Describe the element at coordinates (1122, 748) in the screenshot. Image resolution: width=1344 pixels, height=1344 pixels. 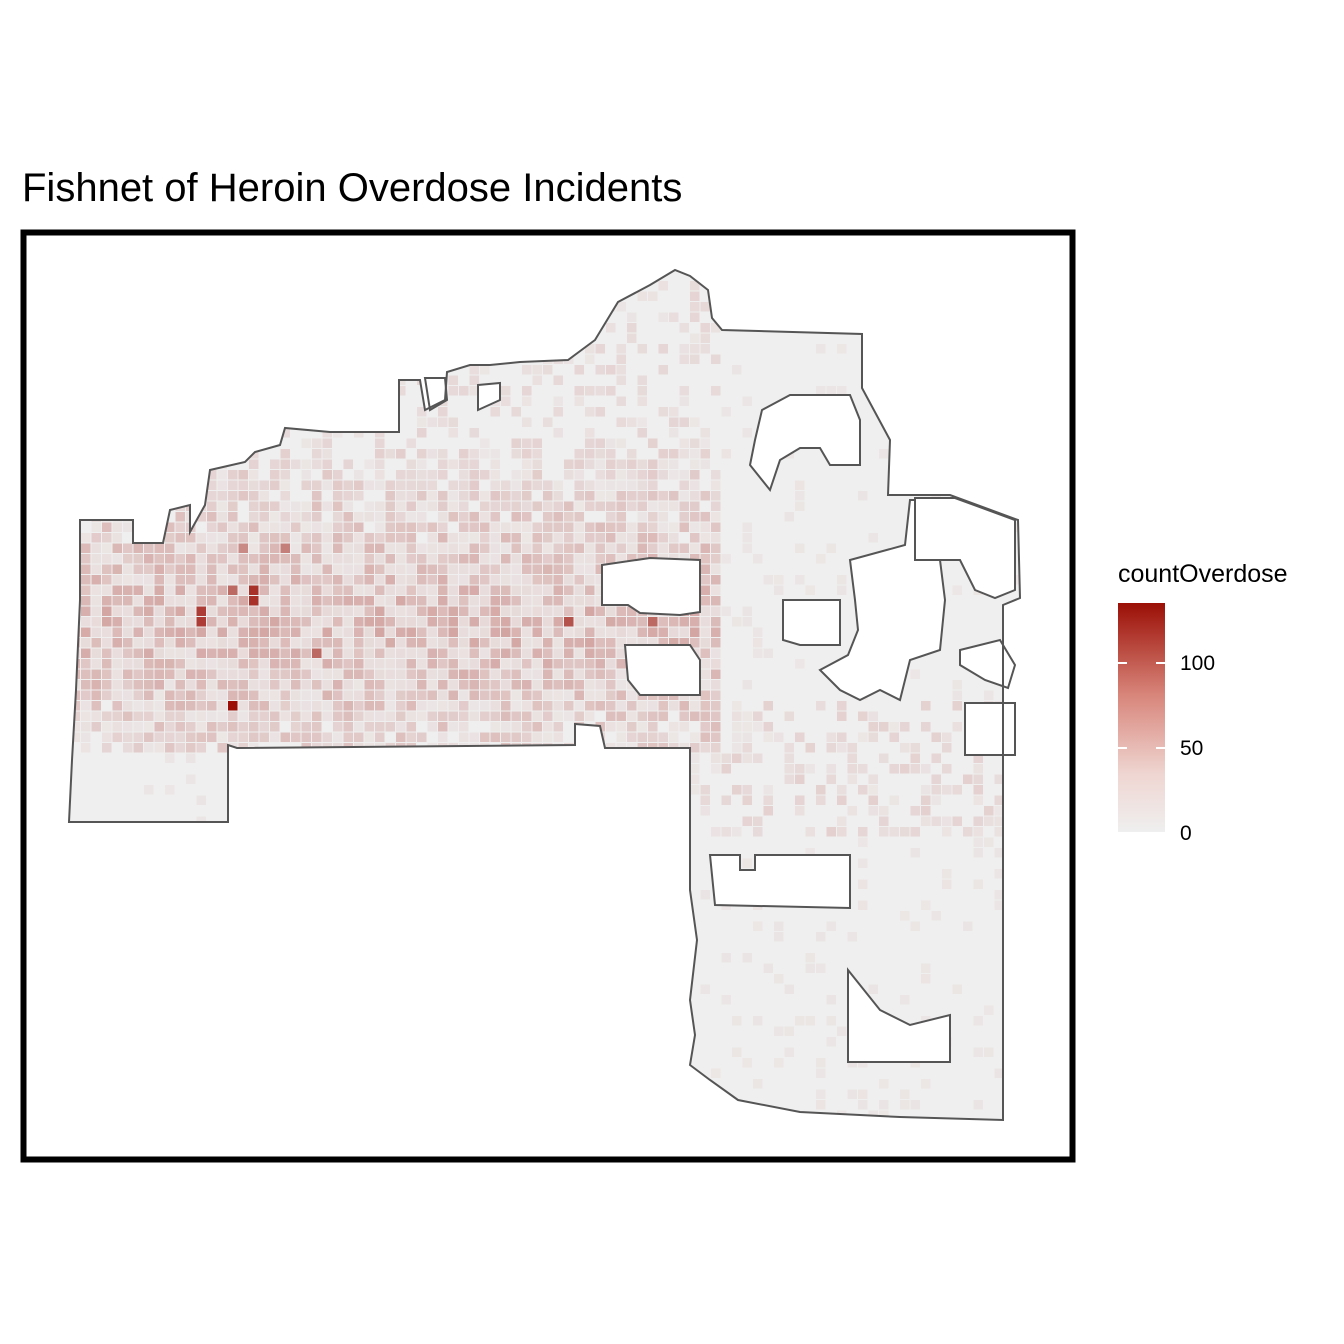
I see `legend-tick-mark` at that location.